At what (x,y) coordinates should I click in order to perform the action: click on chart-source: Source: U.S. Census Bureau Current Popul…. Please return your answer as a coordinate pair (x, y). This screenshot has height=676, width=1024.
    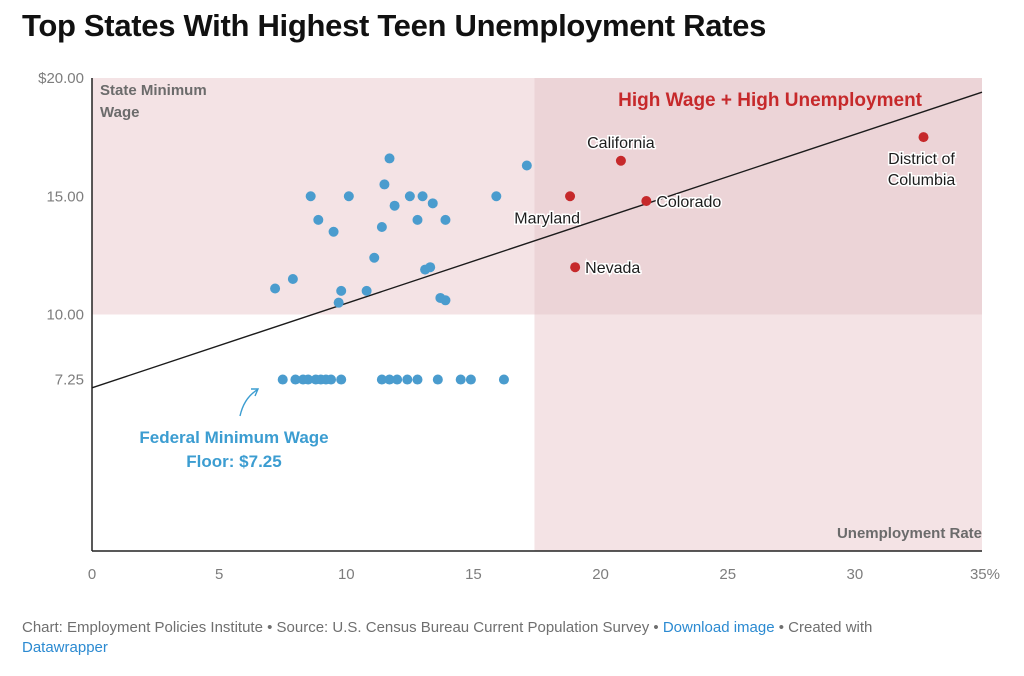
    Looking at the image, I should click on (463, 627).